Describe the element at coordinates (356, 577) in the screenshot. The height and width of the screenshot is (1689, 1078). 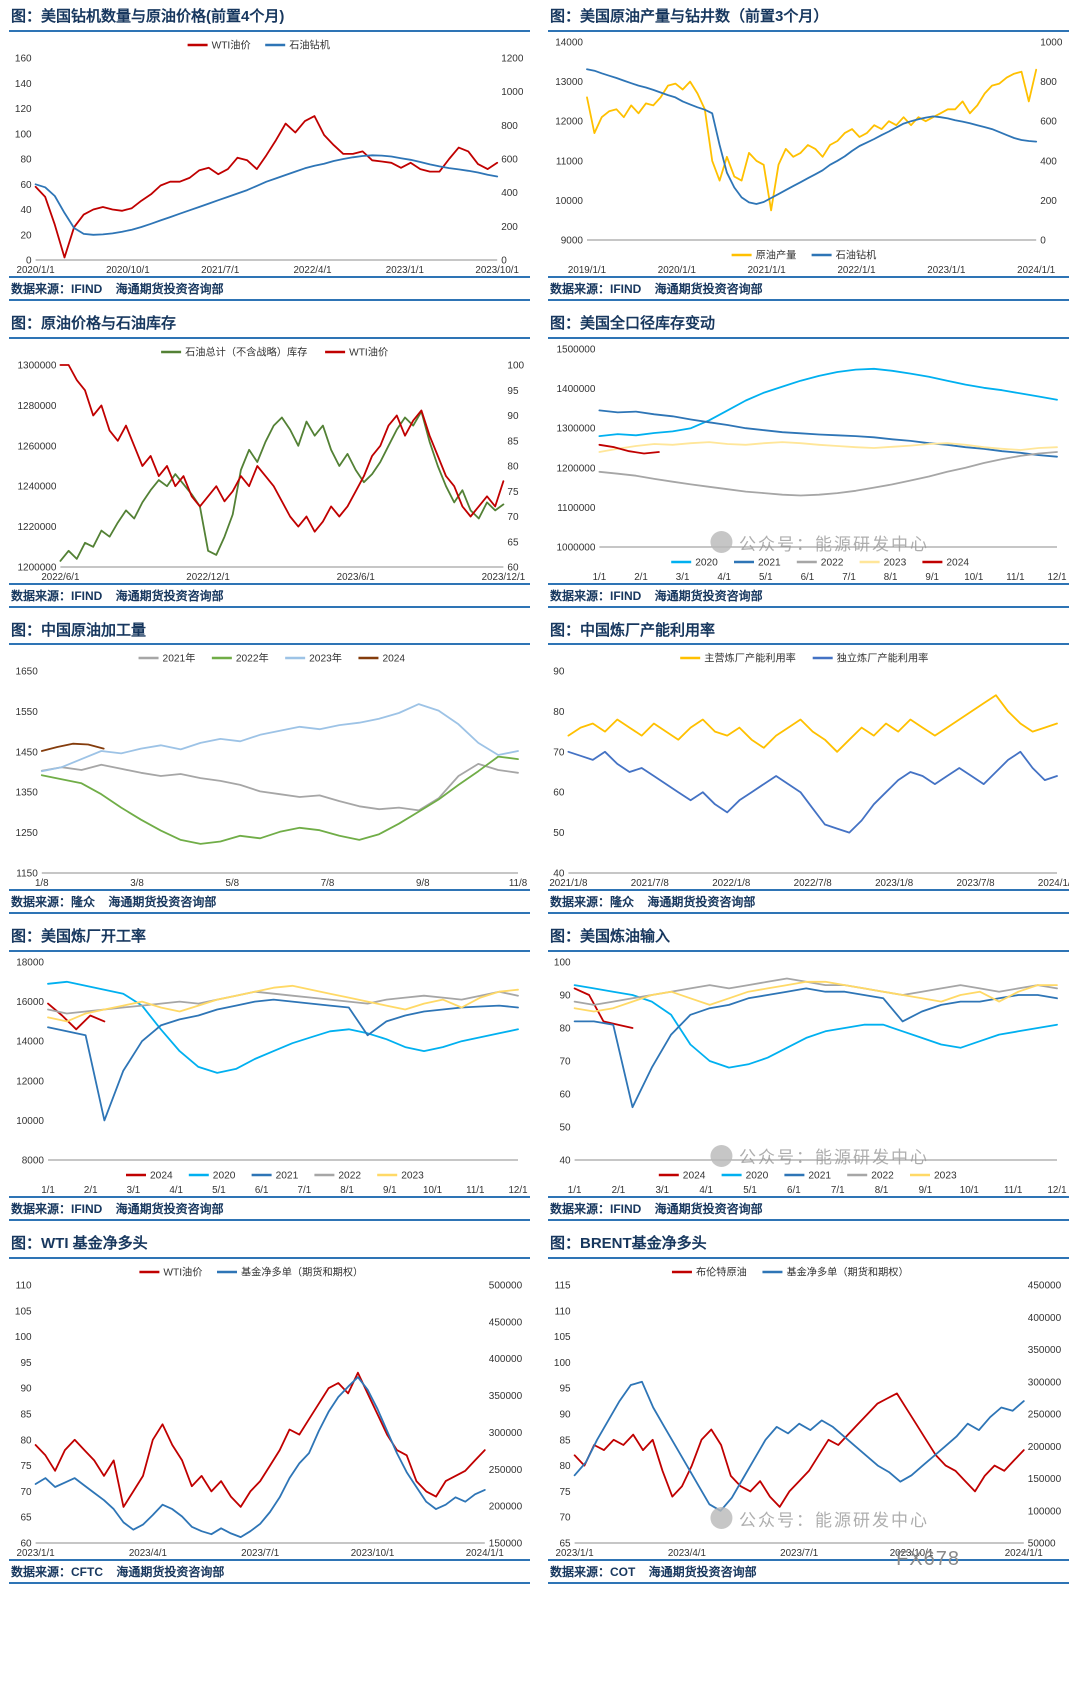
I see `svg-text: 2023/6/1` at that location.